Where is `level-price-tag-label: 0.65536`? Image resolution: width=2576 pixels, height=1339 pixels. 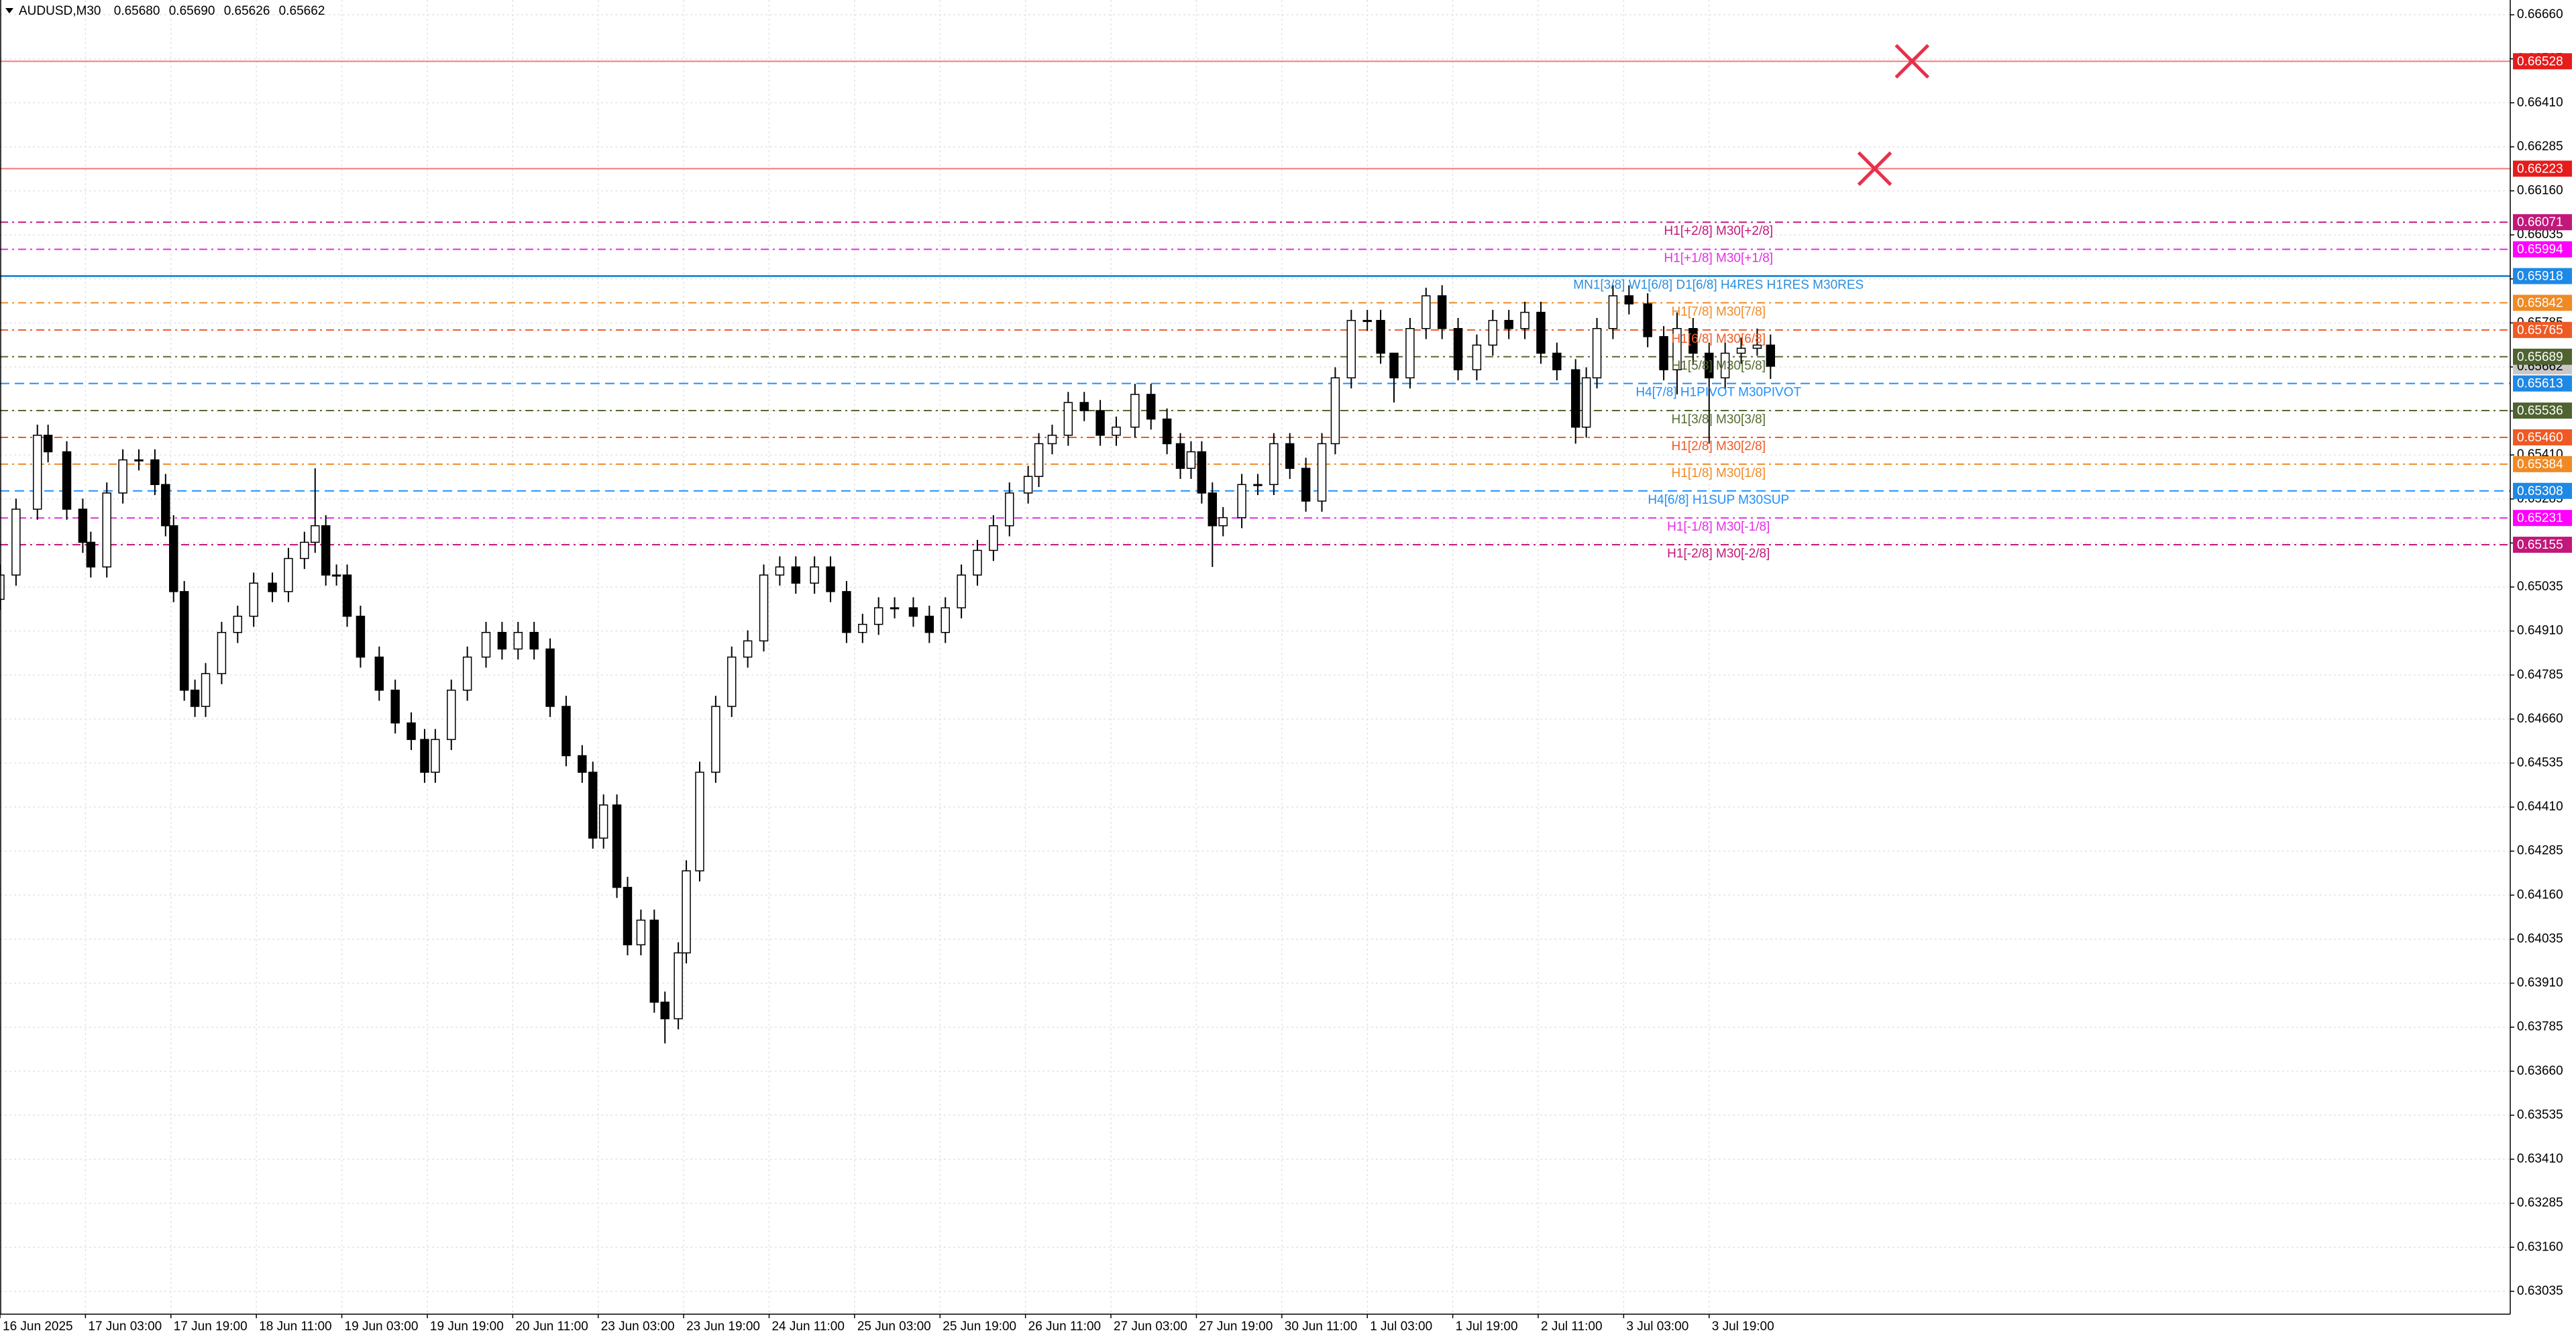
level-price-tag-label: 0.65536 is located at coordinates (2540, 411).